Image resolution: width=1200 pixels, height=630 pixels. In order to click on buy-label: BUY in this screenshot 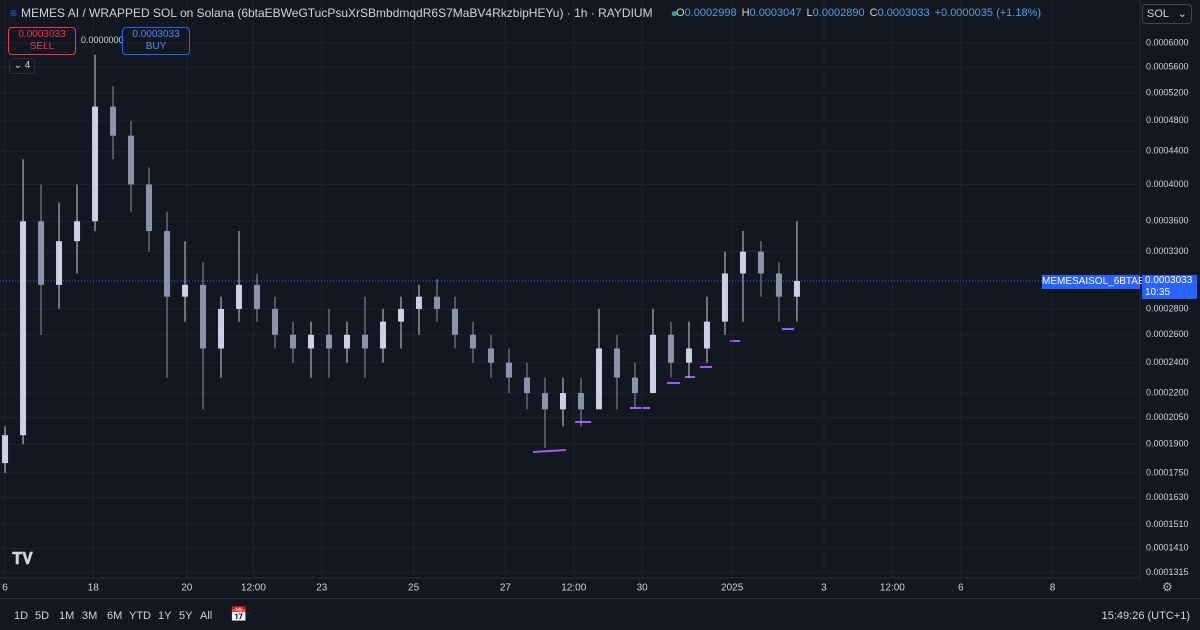, I will do `click(156, 46)`.